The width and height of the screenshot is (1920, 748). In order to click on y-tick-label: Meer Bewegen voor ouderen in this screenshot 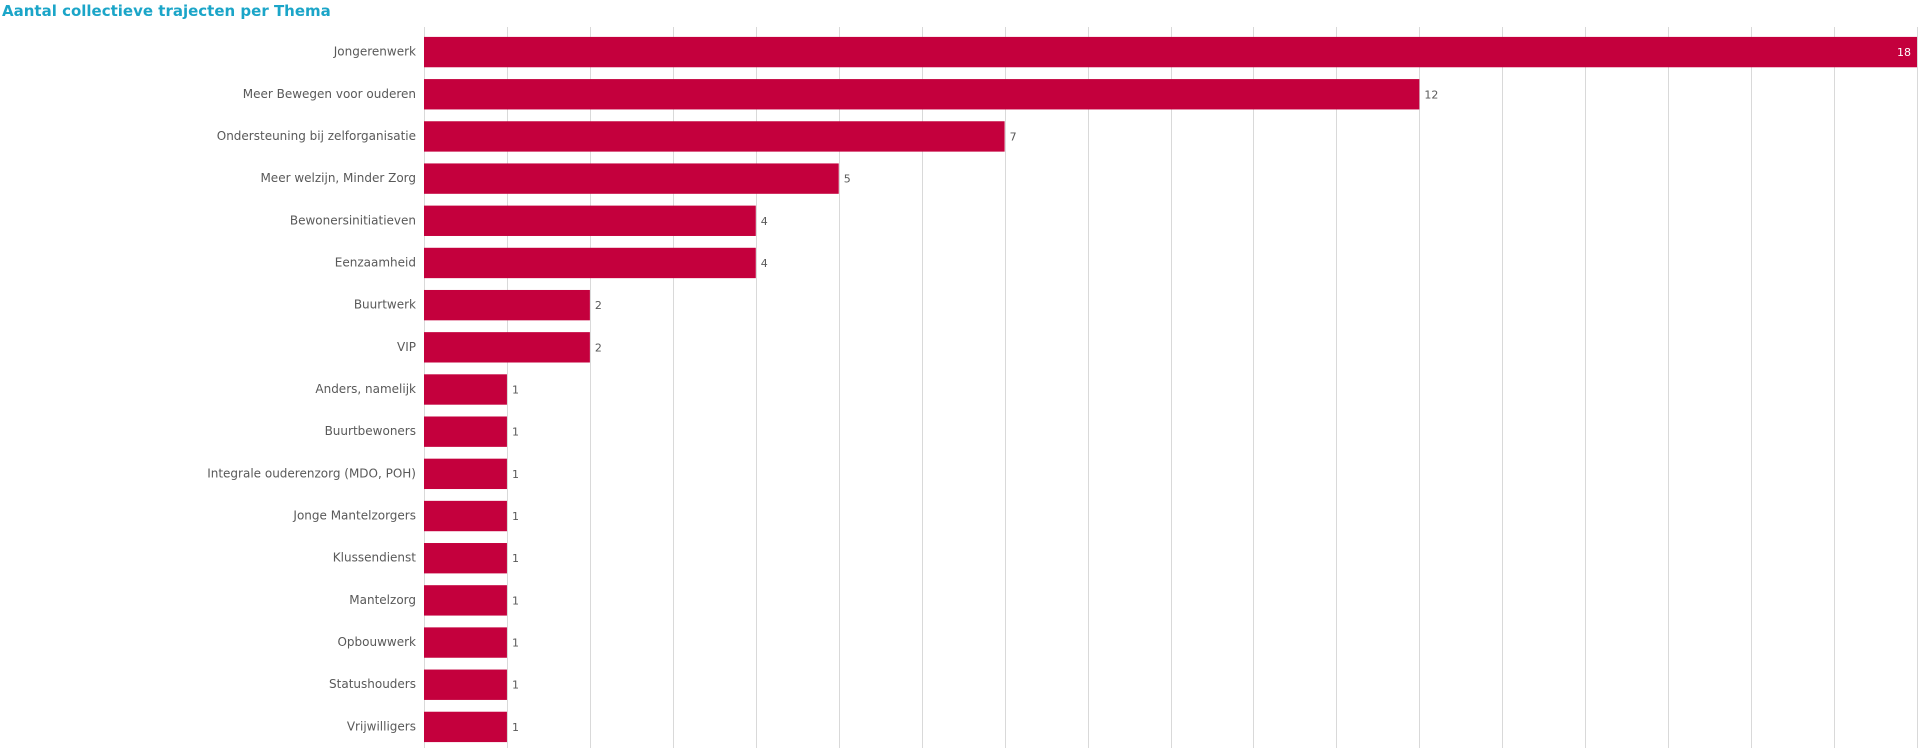, I will do `click(329, 94)`.